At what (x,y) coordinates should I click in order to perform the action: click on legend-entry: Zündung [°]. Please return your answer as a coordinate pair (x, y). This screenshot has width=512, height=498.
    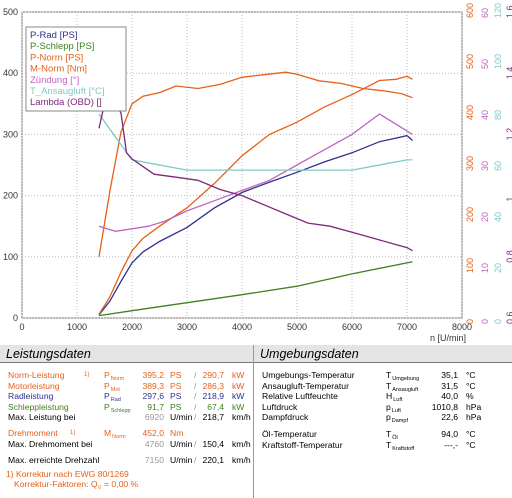
    Looking at the image, I should click on (54, 80).